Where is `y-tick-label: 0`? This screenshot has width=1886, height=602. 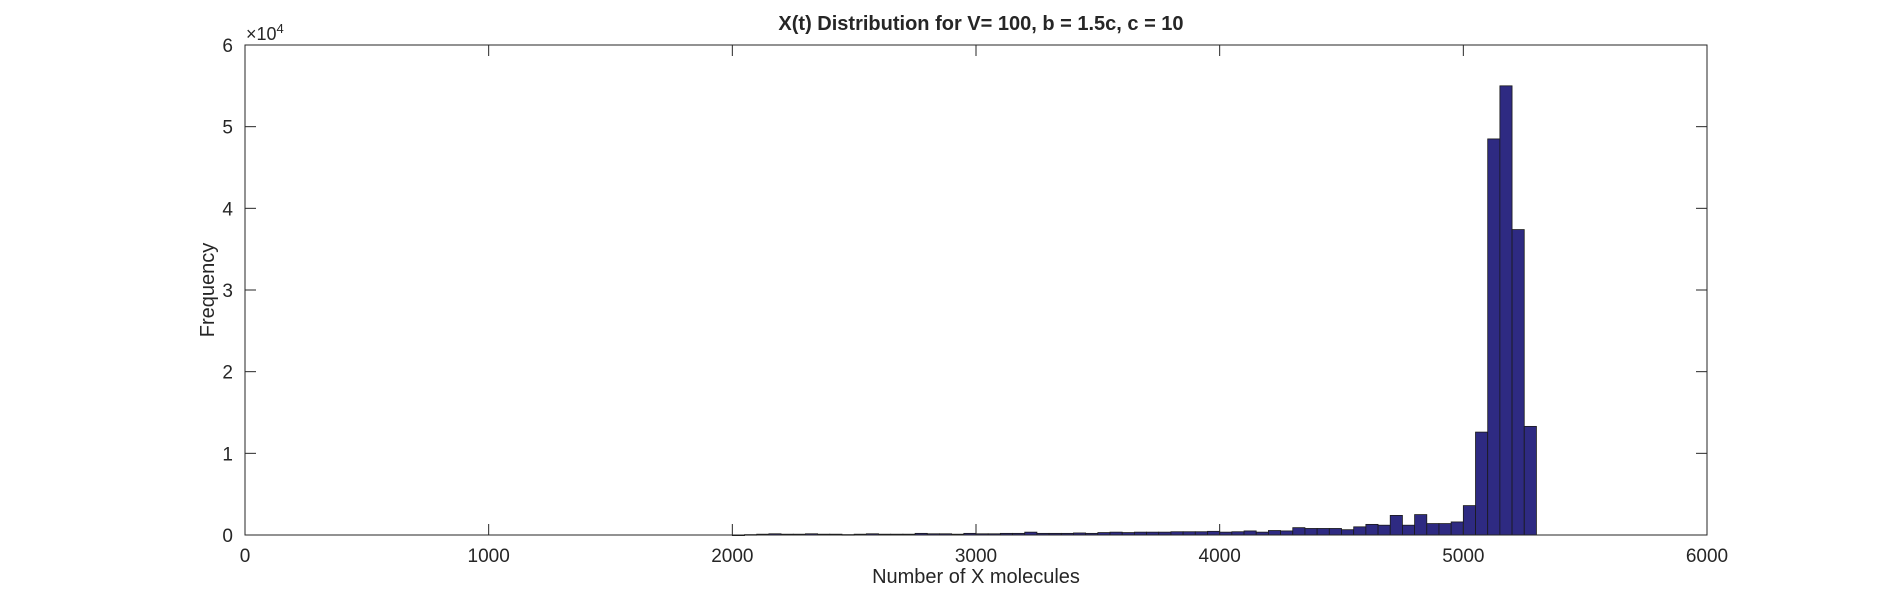 y-tick-label: 0 is located at coordinates (227, 536).